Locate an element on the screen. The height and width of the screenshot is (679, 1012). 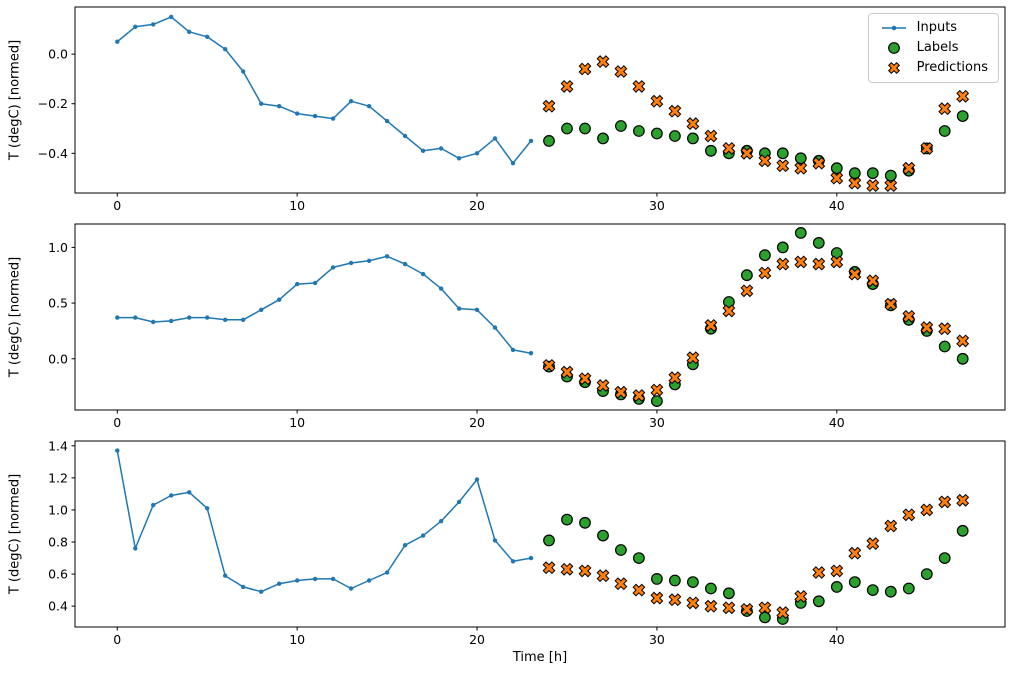
predictions-x-glyph is located at coordinates (893, 68).